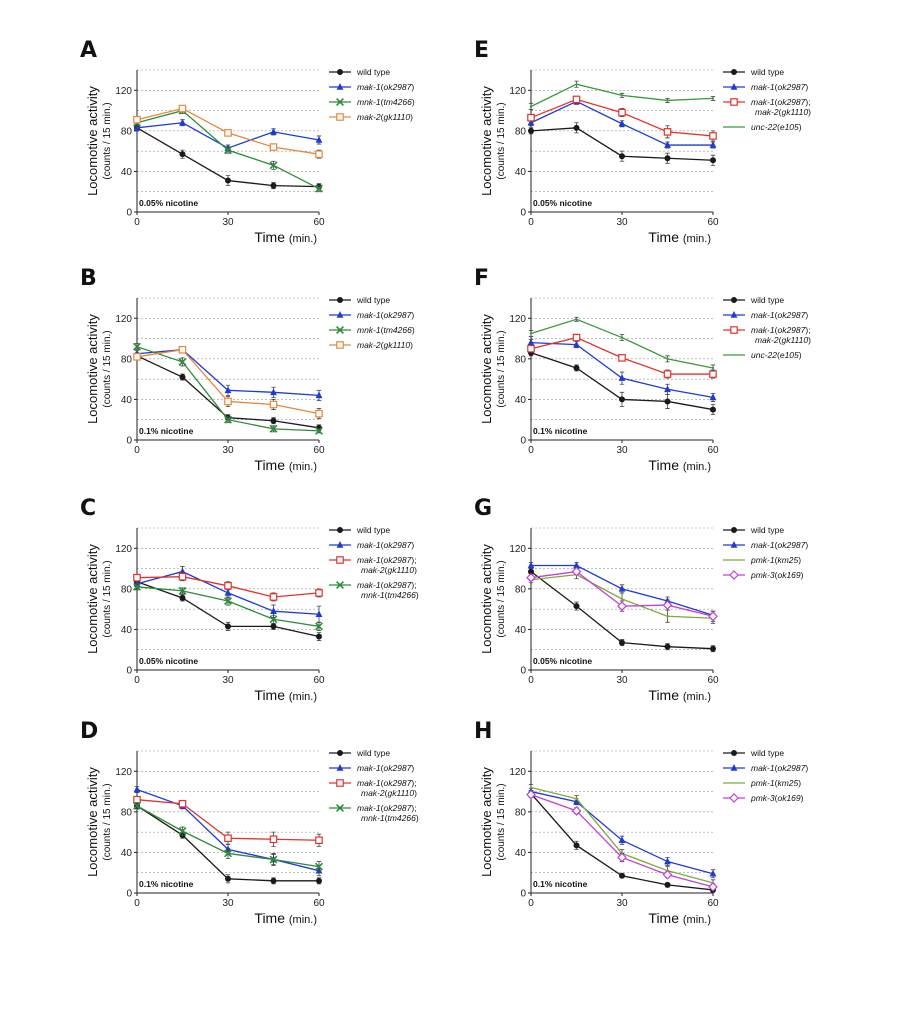 This screenshot has width=914, height=1012. I want to click on legend-label: pmk-1(km25), so click(775, 783).